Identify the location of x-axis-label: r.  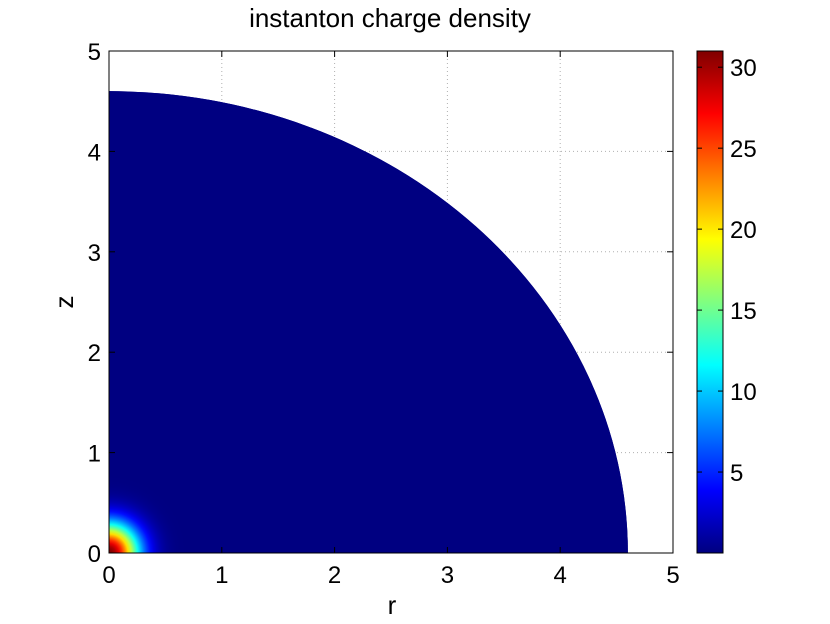
(392, 605).